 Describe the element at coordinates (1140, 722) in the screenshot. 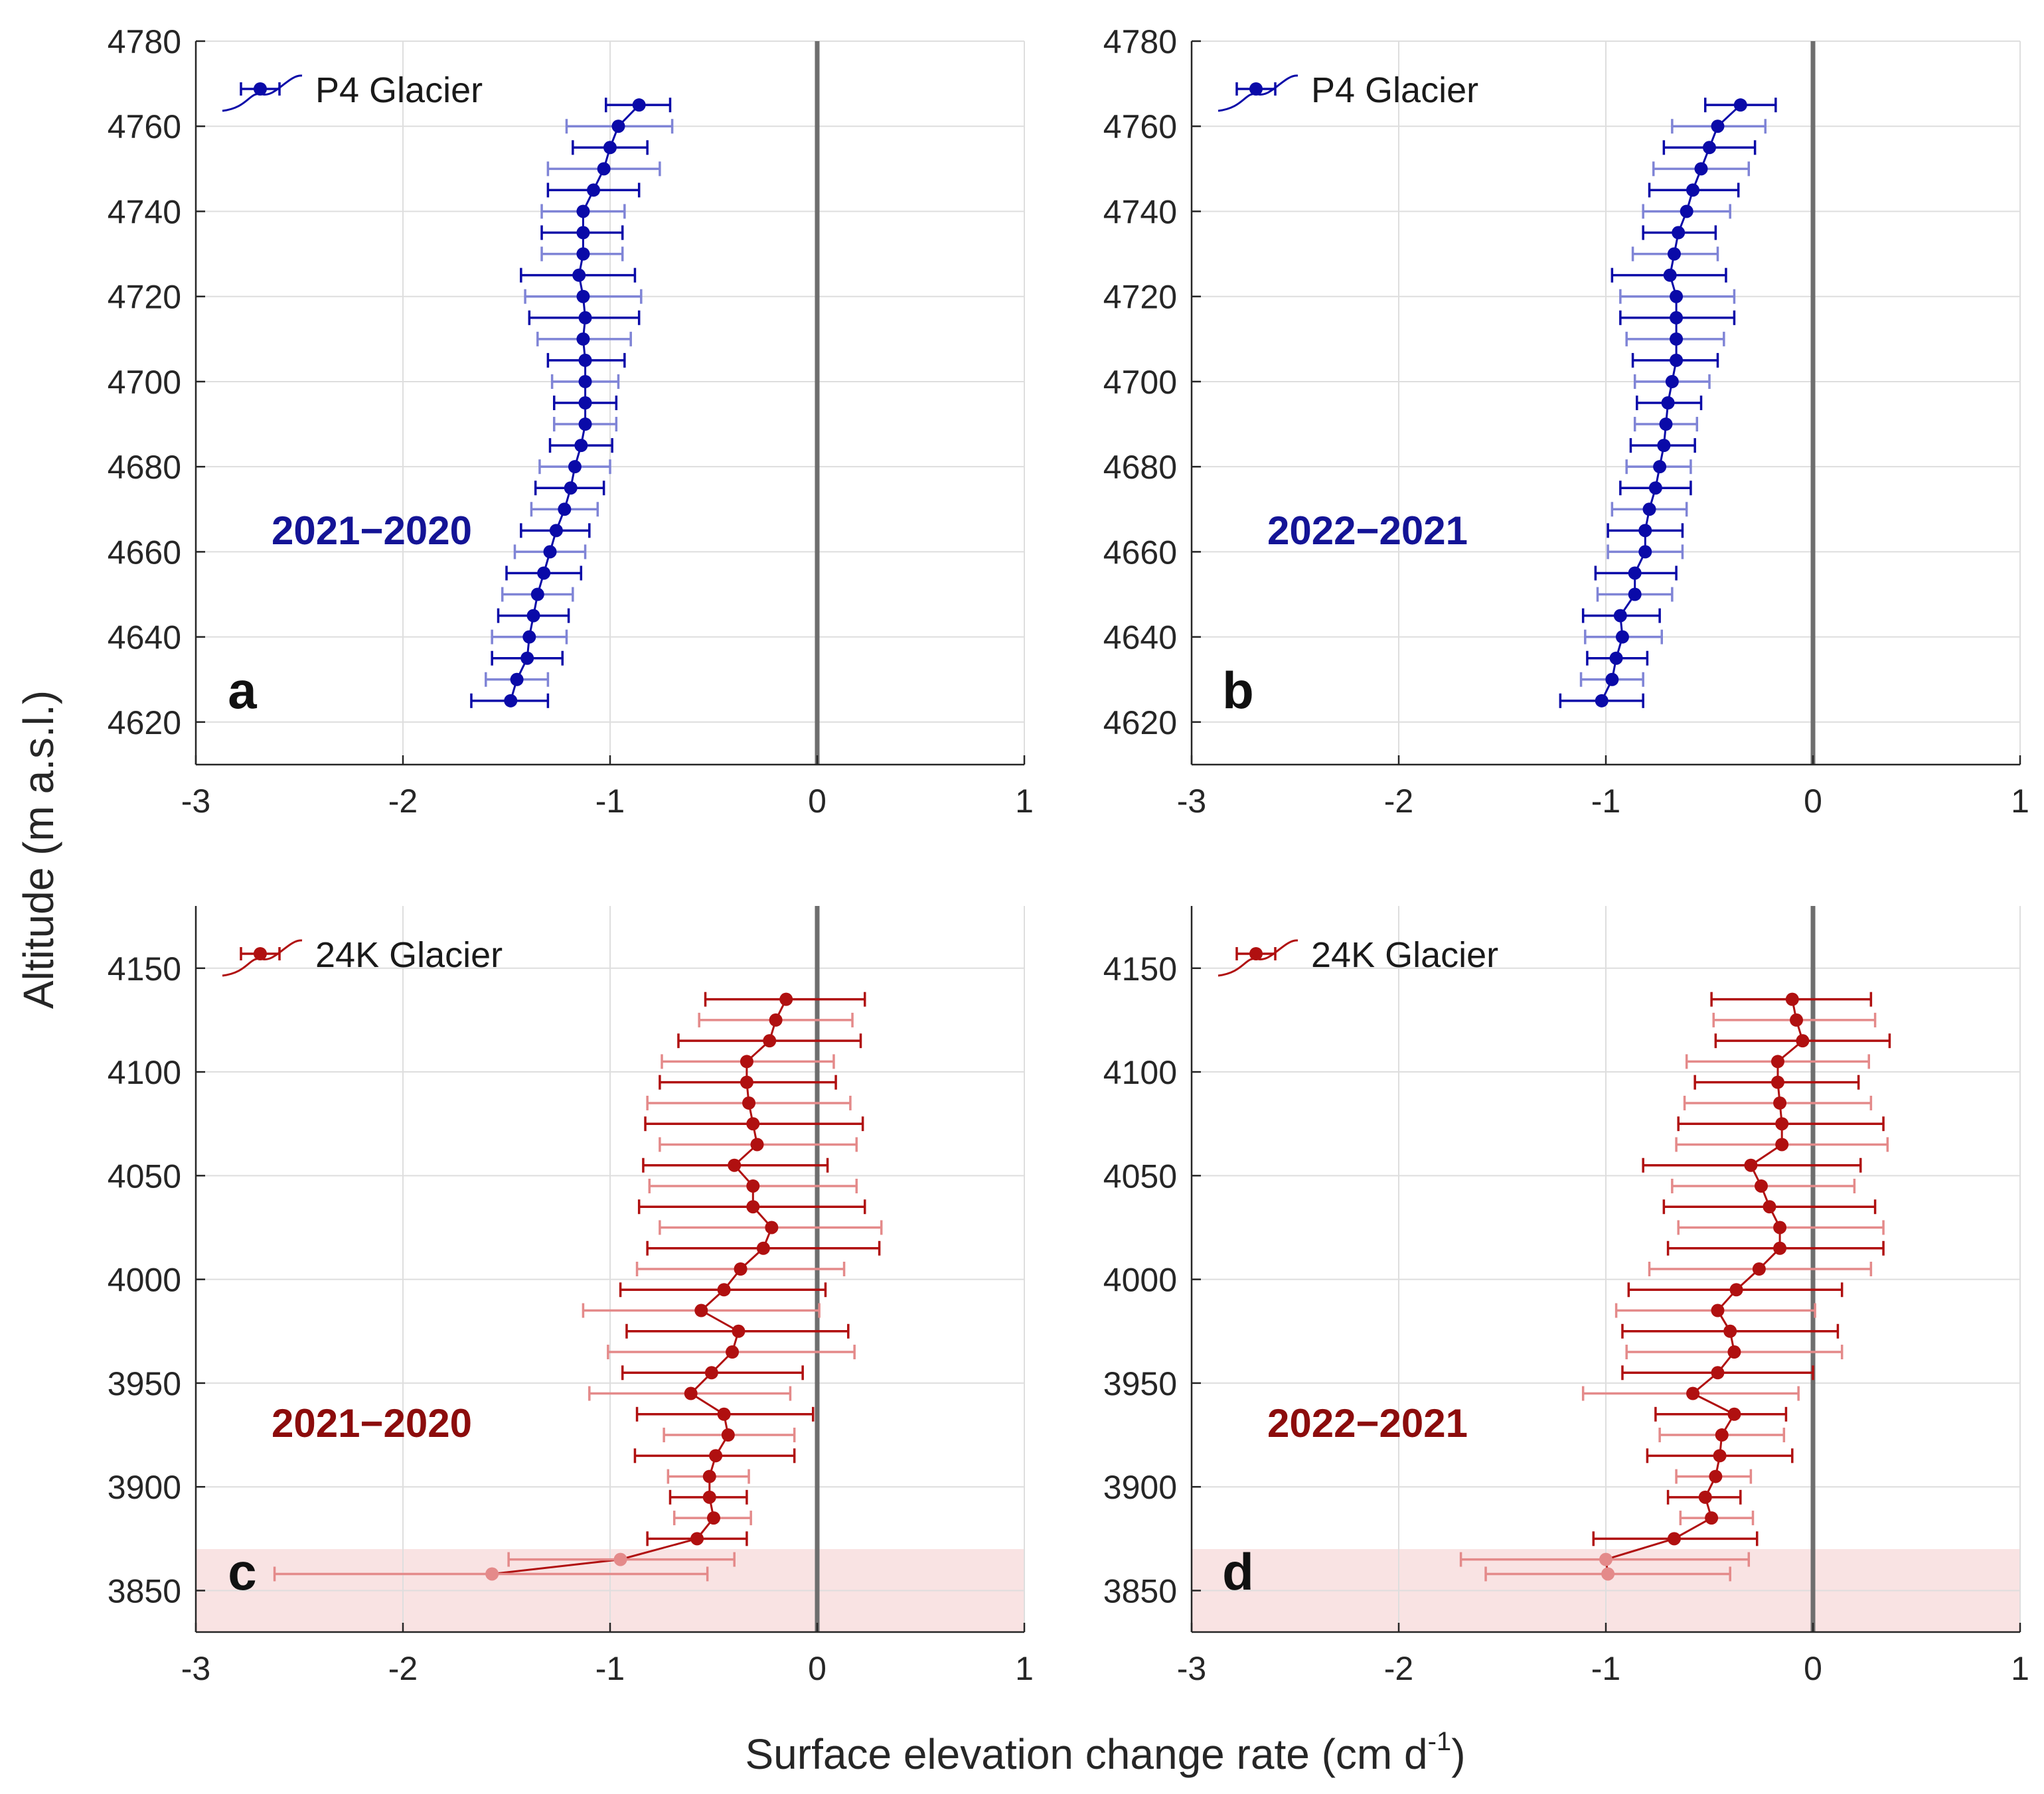

I see `y-tick-label: 4620` at that location.